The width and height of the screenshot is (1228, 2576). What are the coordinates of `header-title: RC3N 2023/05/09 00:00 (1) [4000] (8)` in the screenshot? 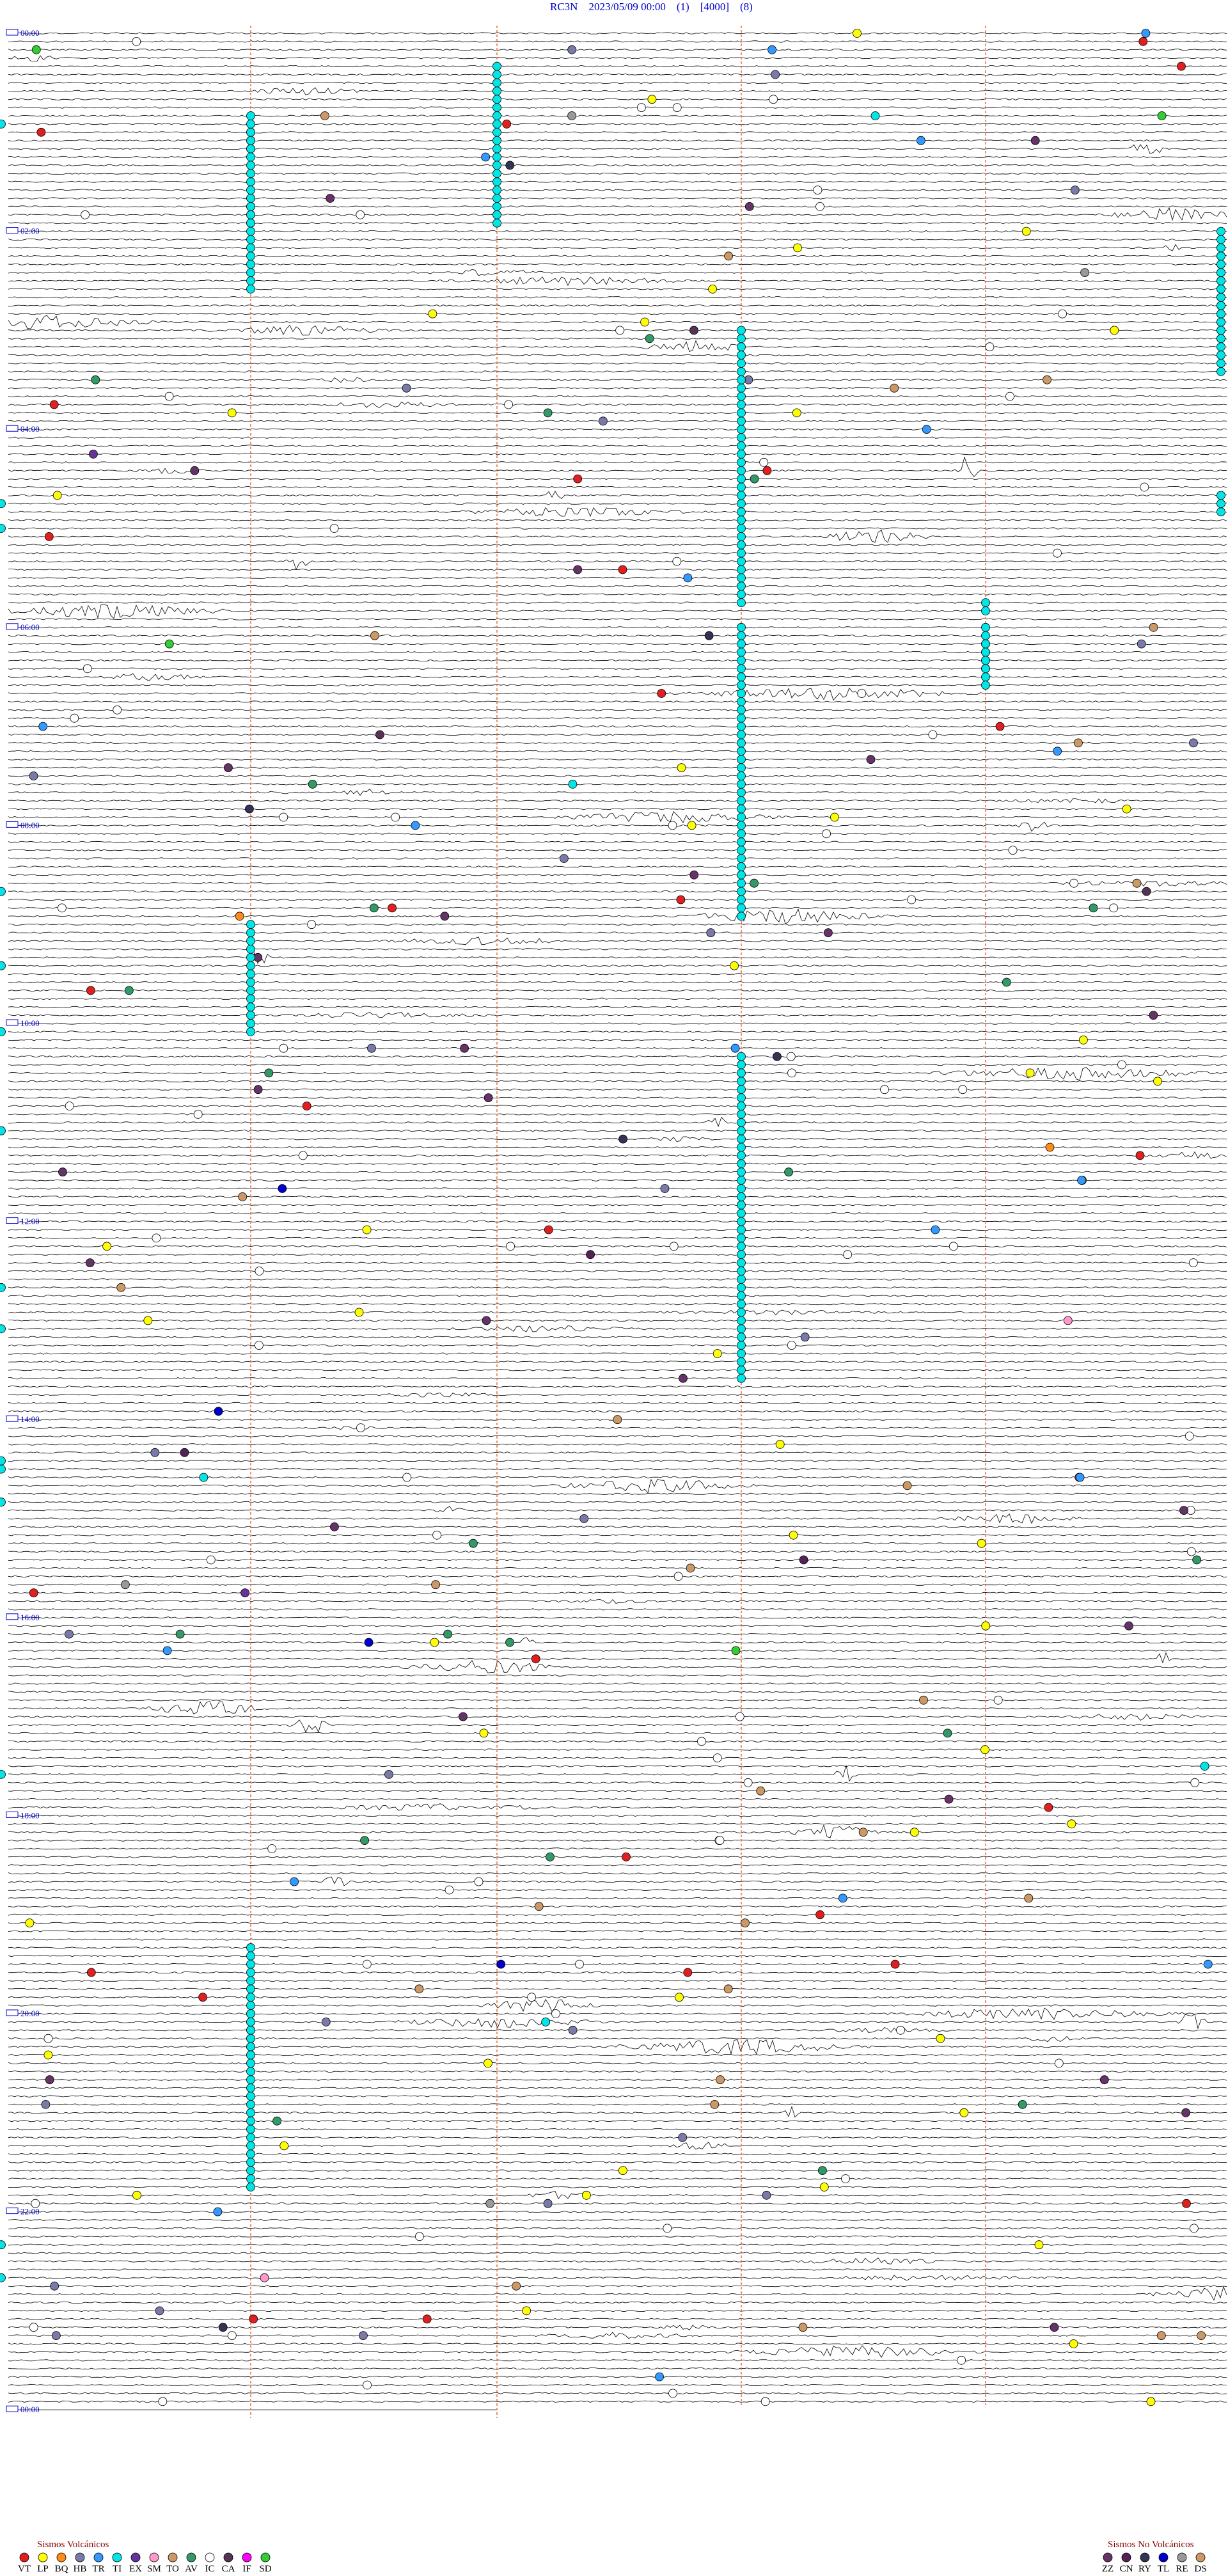 It's located at (651, 7).